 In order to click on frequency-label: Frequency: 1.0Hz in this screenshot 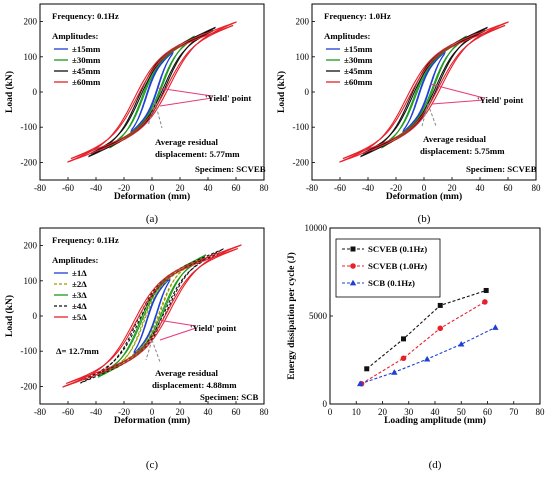, I will do `click(357, 16)`.